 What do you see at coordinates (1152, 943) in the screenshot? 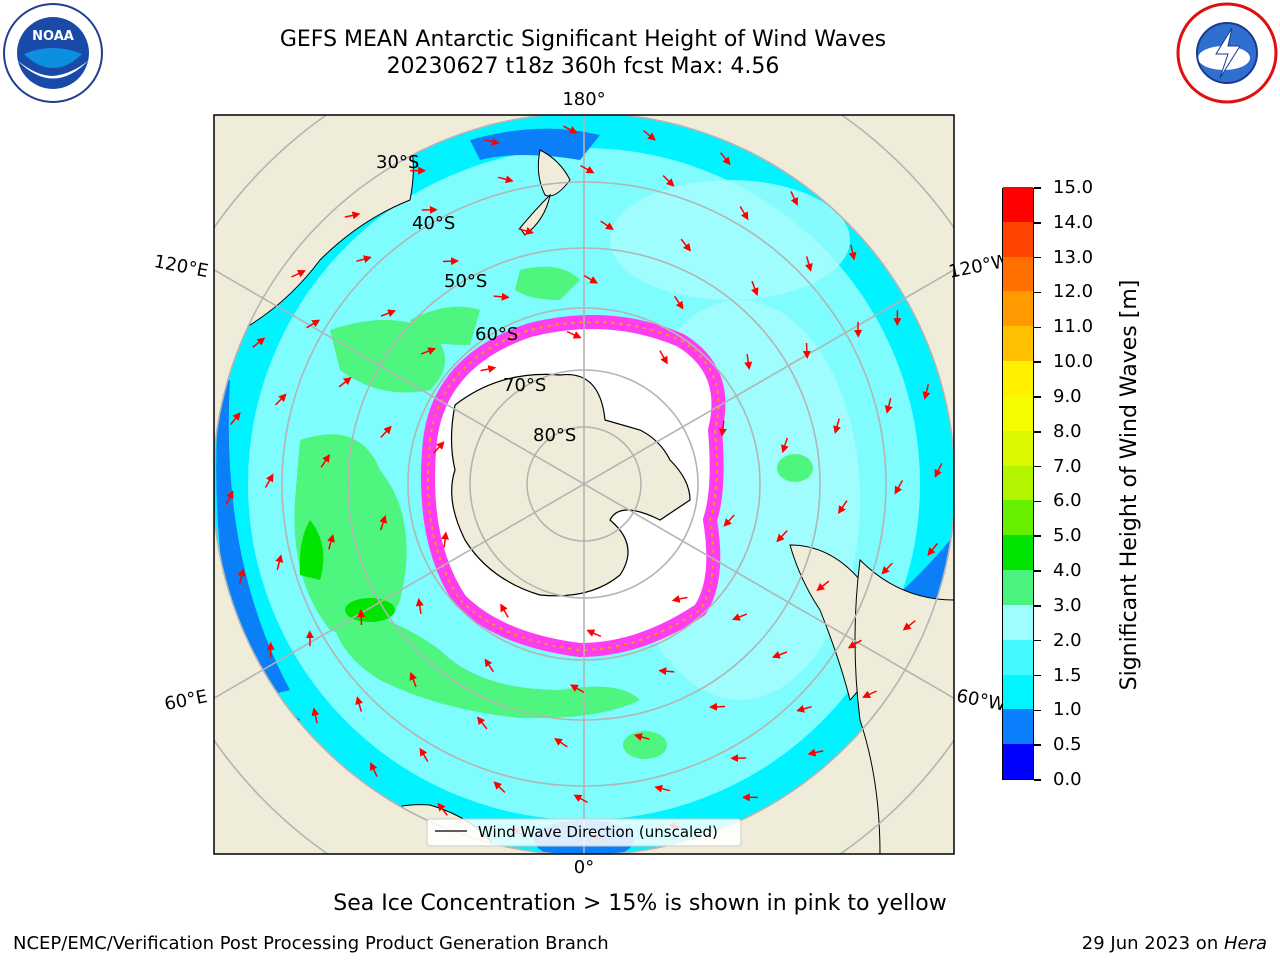
I see `footer-date-text: 29 Jun 2023 on` at bounding box center [1152, 943].